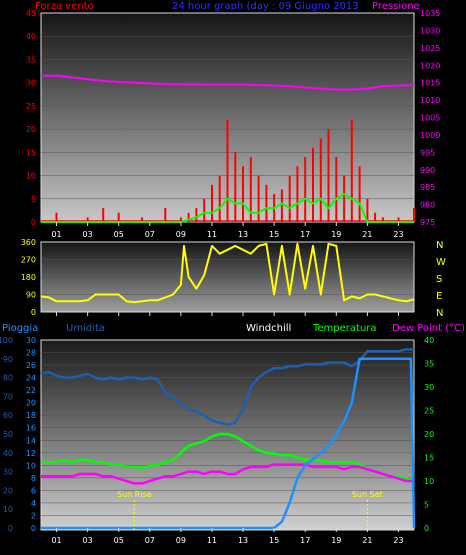 The image size is (466, 555). I want to click on temperature-axis-tick-label: 35, so click(429, 364).